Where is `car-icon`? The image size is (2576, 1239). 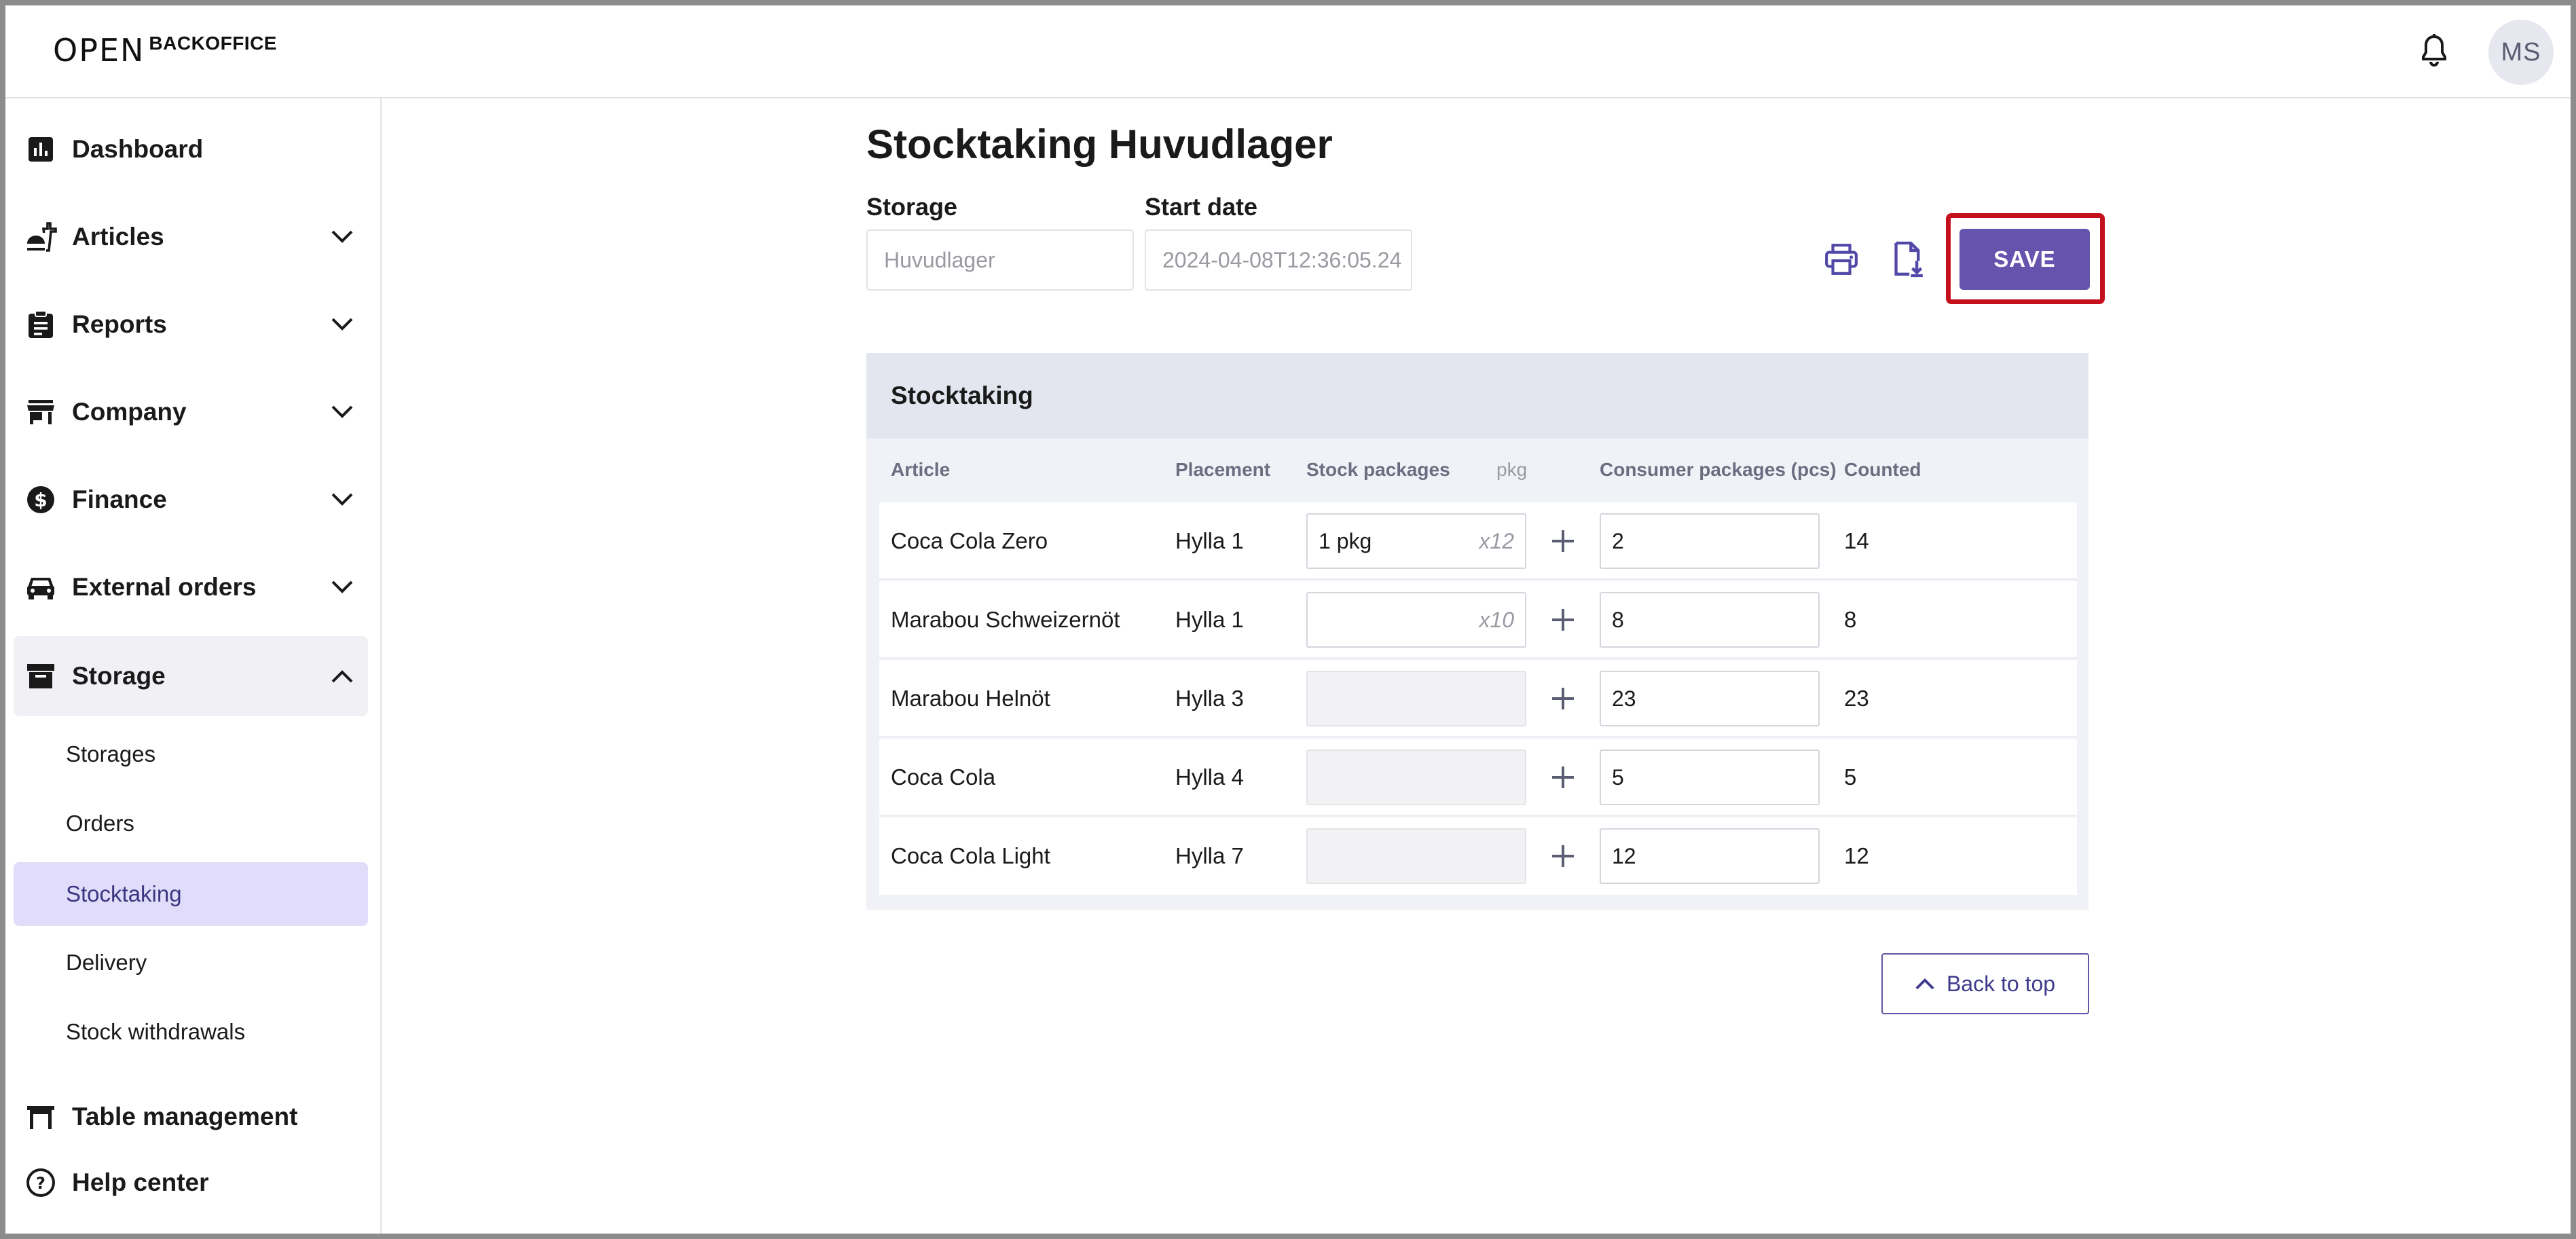 car-icon is located at coordinates (40, 587).